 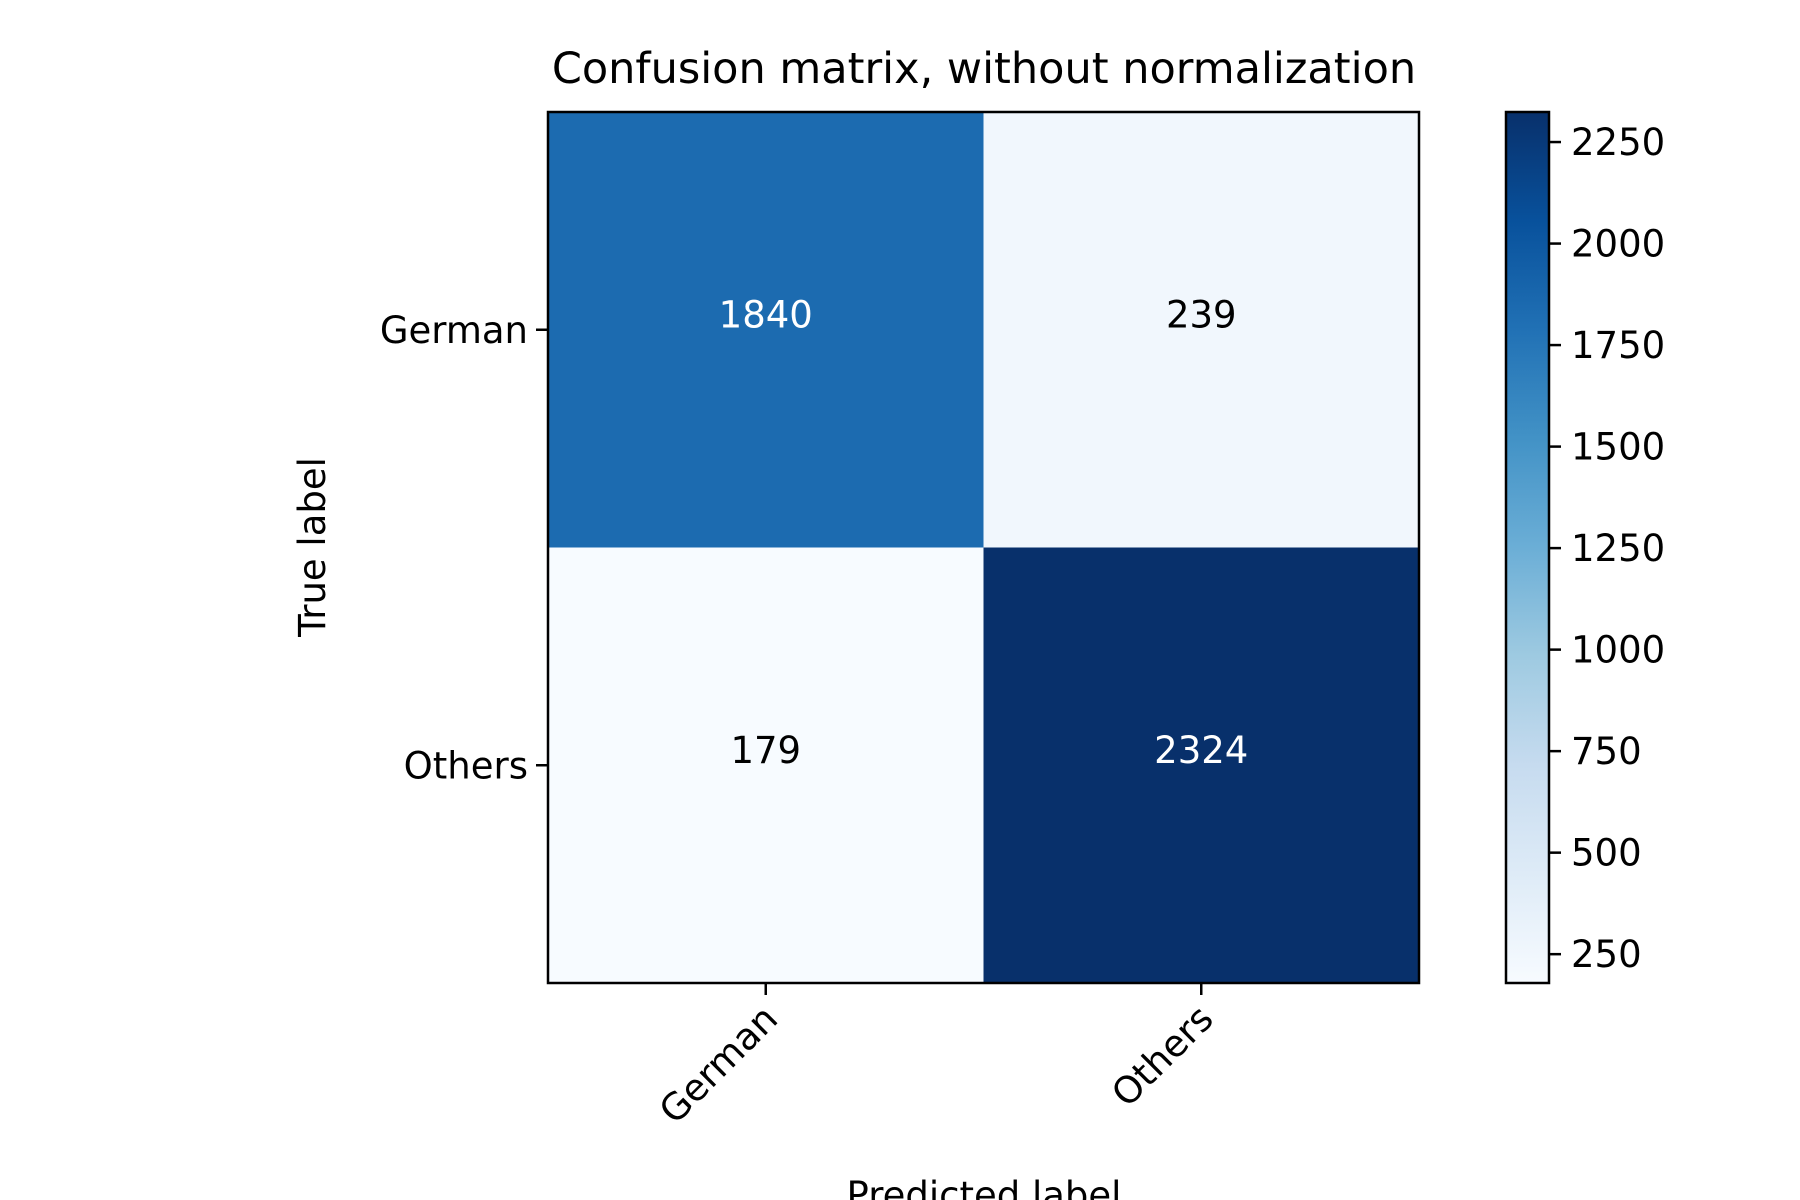 I want to click on colorbar-tick-label: 1000, so click(x=1618, y=650).